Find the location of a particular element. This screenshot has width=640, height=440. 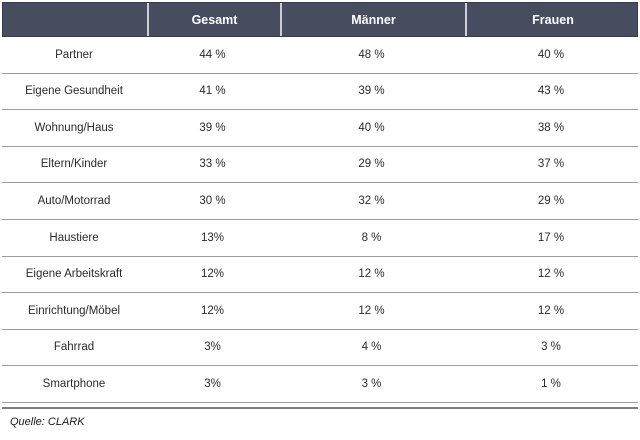

table-row: Haustiere 13% 8 % 17 % is located at coordinates (320, 238).